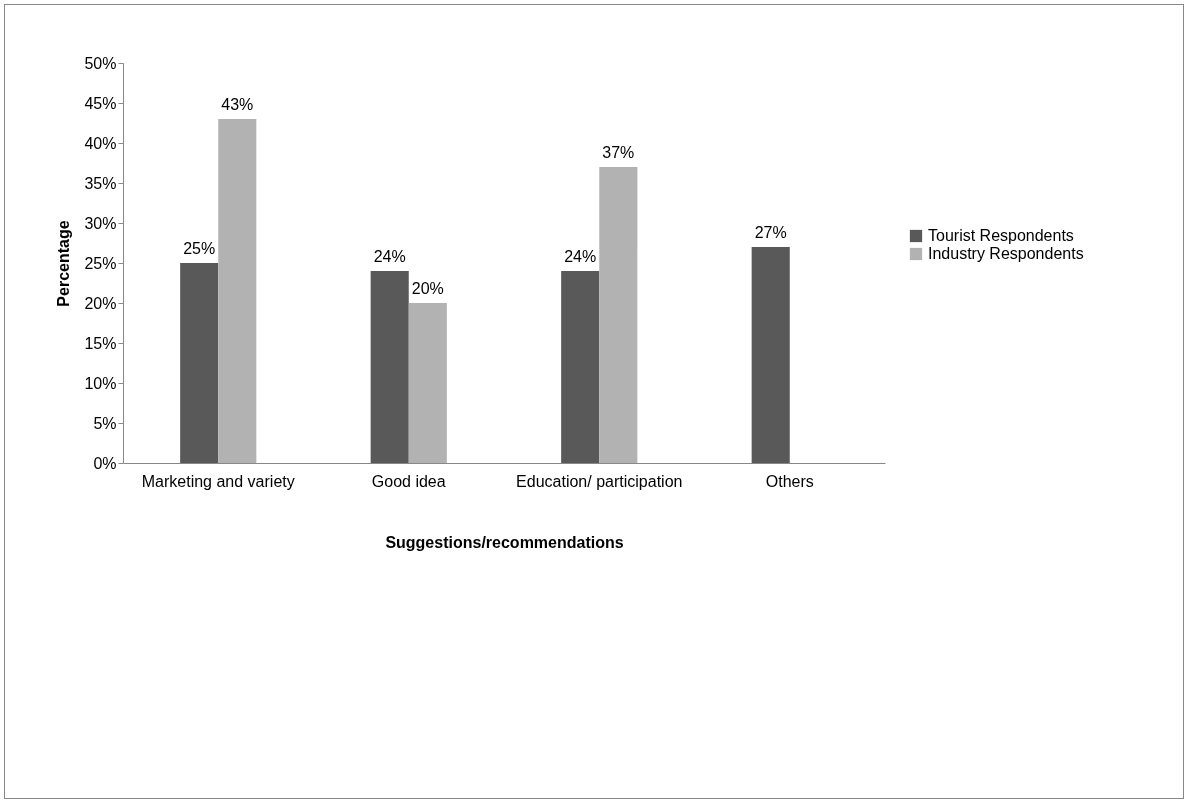  I want to click on legend-label: Tourist Respondents, so click(1001, 235).